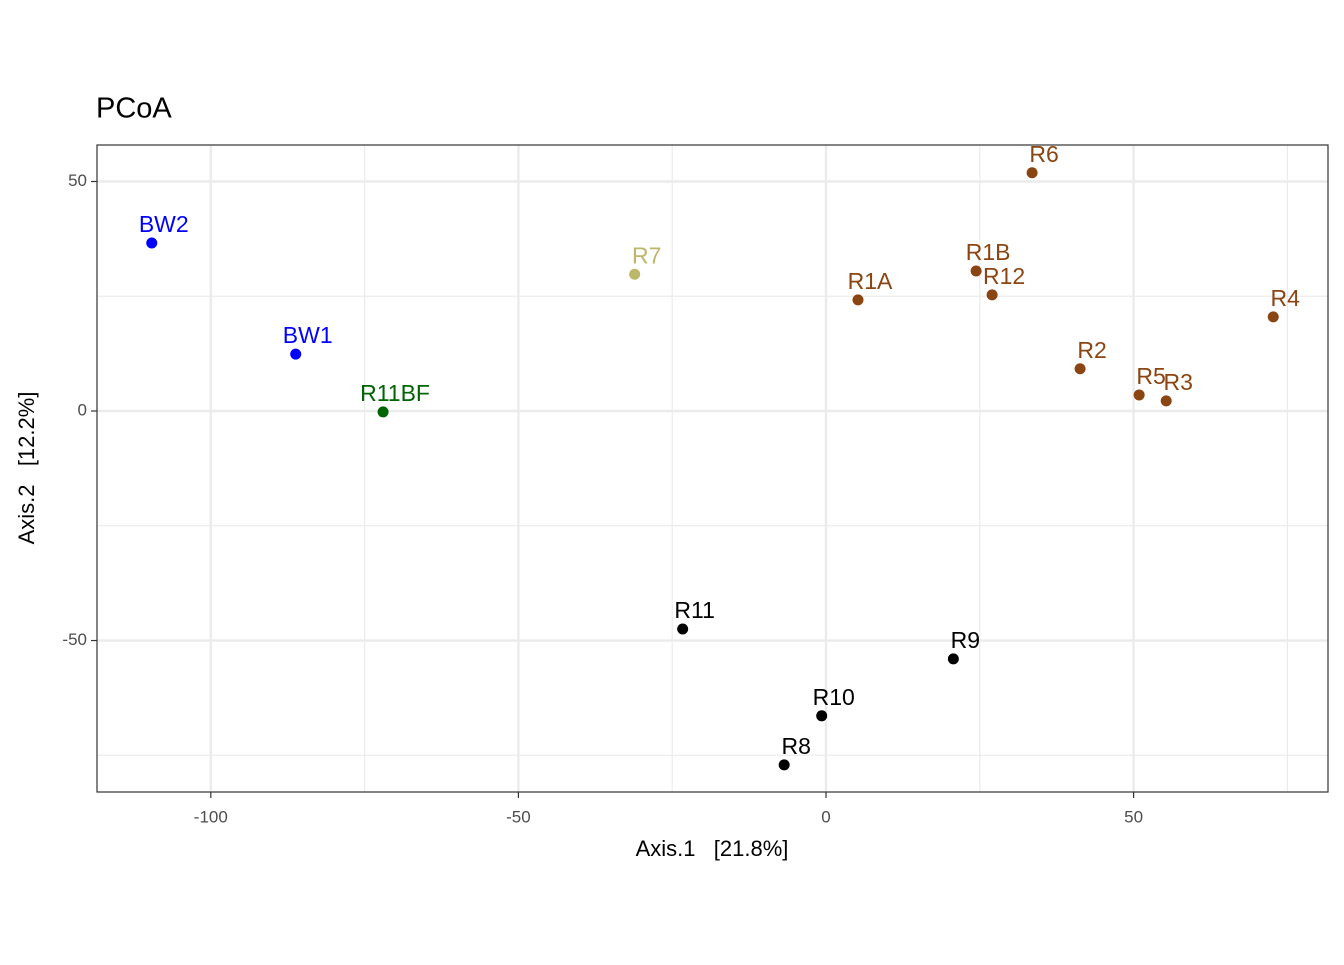 This screenshot has height=965, width=1344. Describe the element at coordinates (82, 409) in the screenshot. I see `y-tick-label: 0` at that location.